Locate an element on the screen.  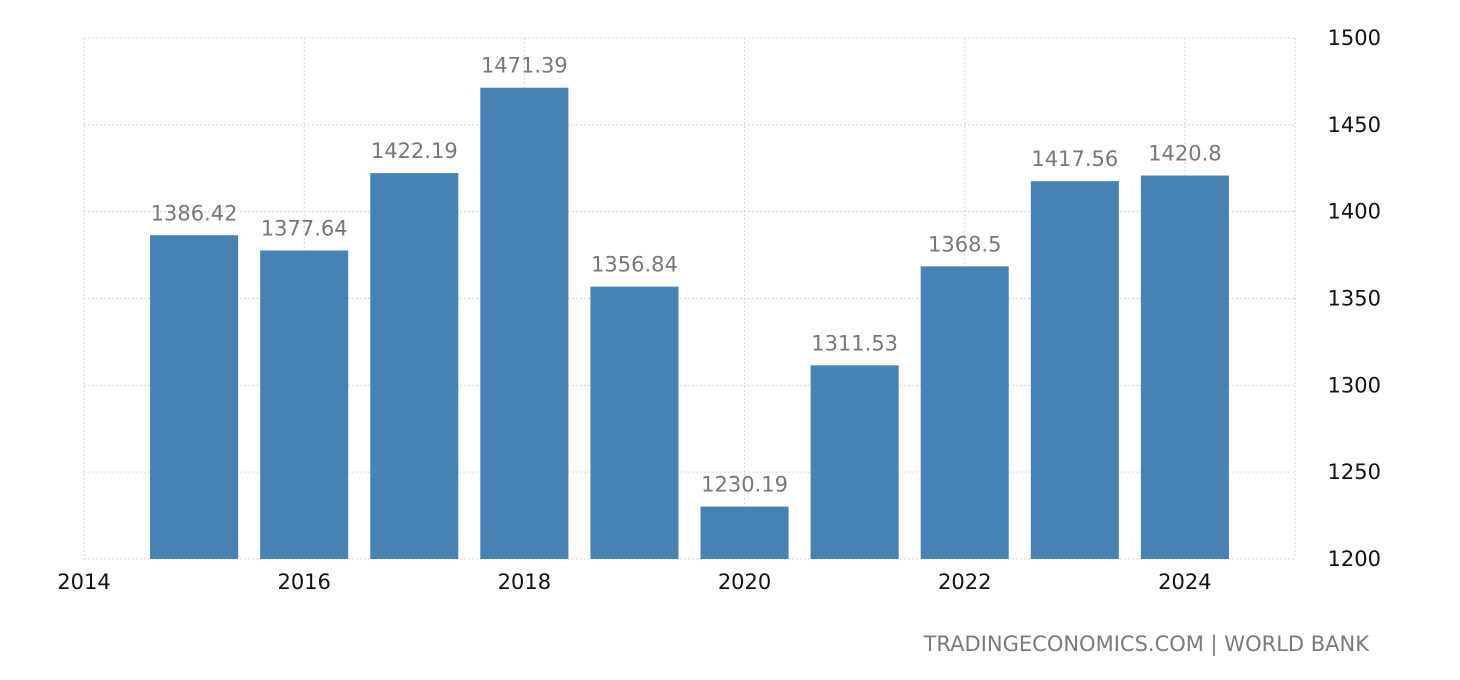
y-tick-label: 1350 is located at coordinates (1354, 299).